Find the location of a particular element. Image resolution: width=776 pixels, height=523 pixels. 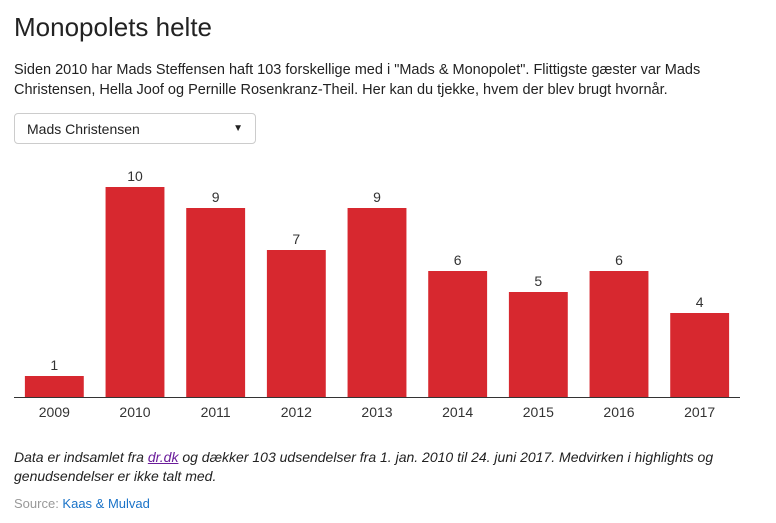

x-tick-label-2016: 2016 is located at coordinates (618, 412).